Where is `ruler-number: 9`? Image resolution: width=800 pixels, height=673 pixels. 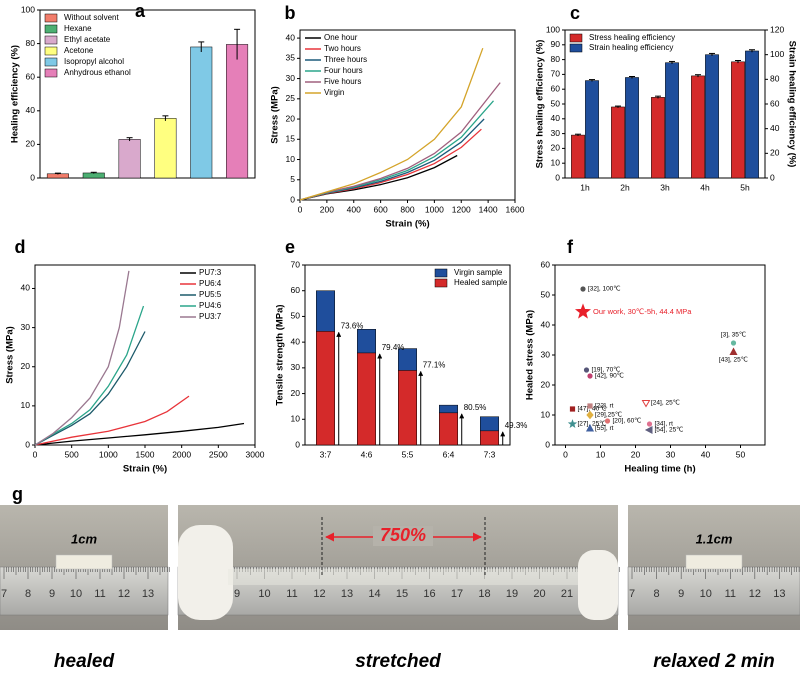 ruler-number: 9 is located at coordinates (681, 594).